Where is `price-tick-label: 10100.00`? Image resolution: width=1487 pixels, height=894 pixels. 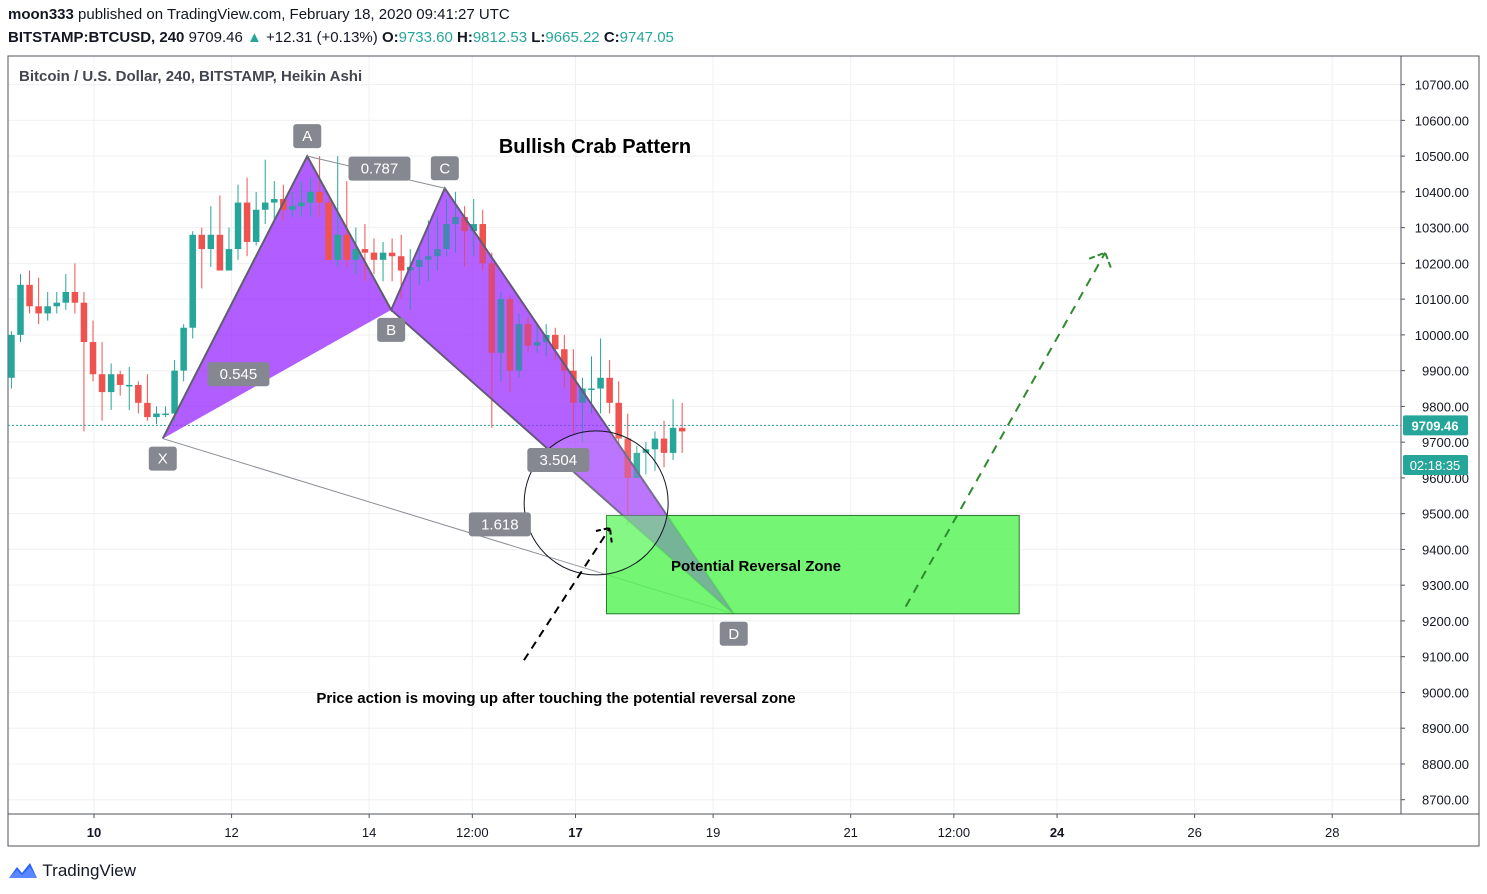 price-tick-label: 10100.00 is located at coordinates (1442, 299).